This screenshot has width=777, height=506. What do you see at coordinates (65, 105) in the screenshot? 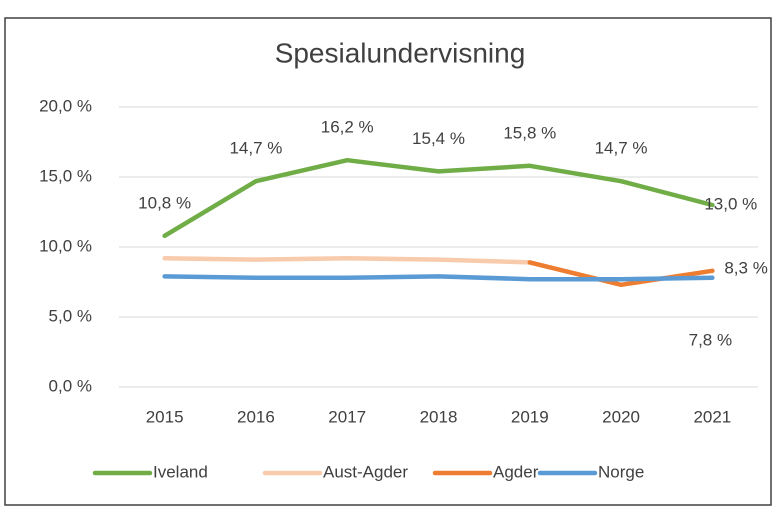
I see `y-tick-label: 20,0 %` at bounding box center [65, 105].